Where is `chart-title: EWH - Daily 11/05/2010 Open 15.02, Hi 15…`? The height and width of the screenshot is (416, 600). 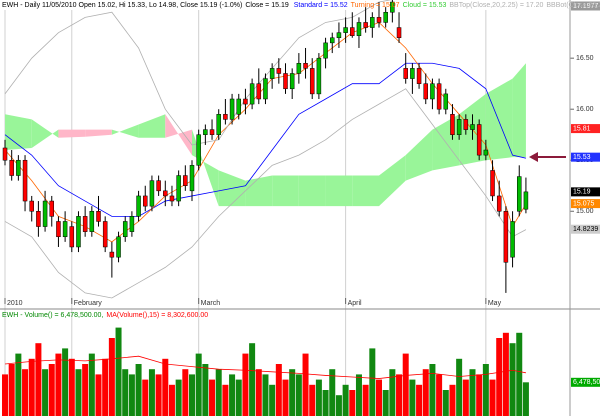 chart-title: EWH - Daily 11/05/2010 Open 15.02, Hi 15… is located at coordinates (122, 5).